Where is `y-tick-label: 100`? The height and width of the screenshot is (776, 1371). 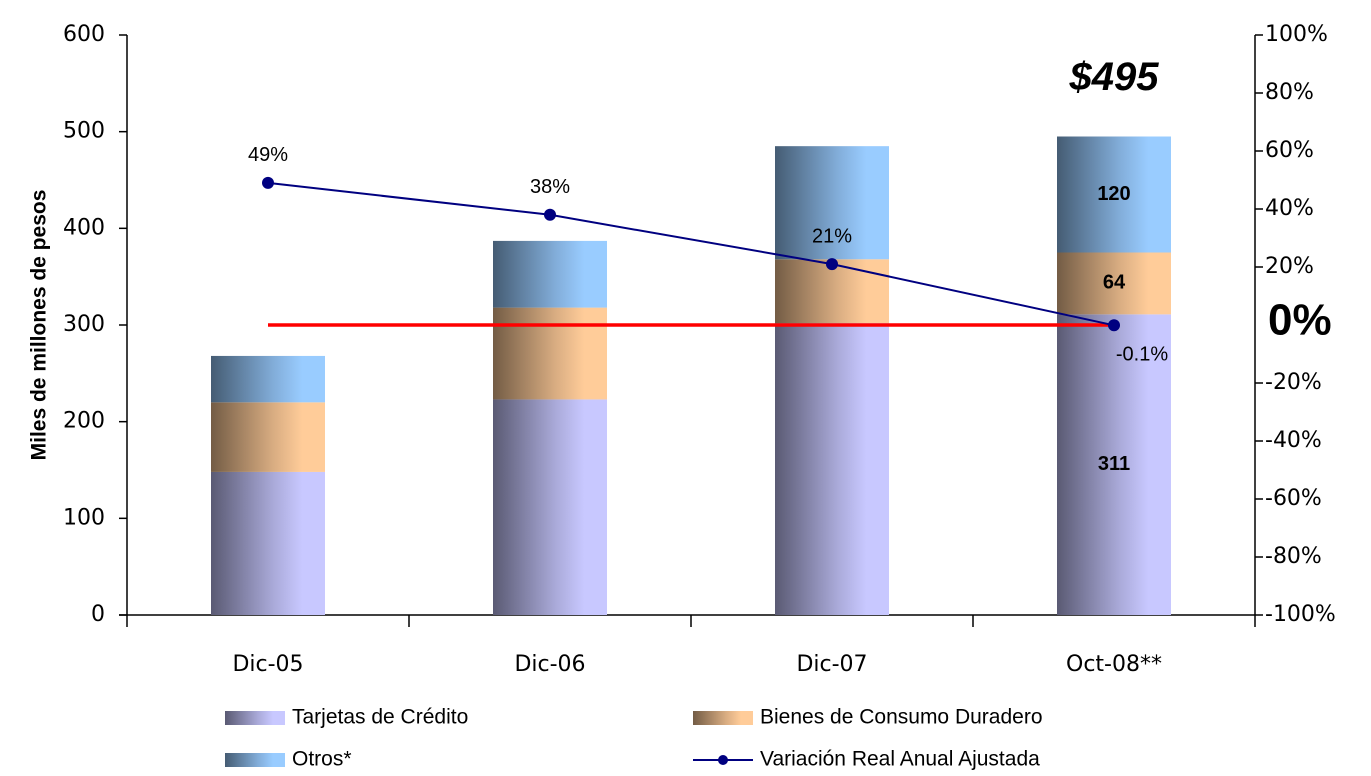
y-tick-label: 100 is located at coordinates (84, 517).